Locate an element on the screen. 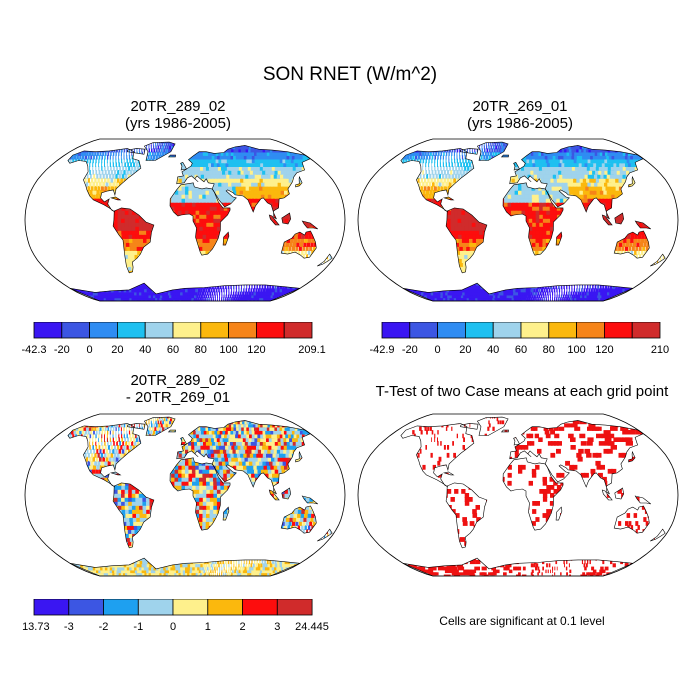  colorbar-tick-label: -42.9 is located at coordinates (382, 350).